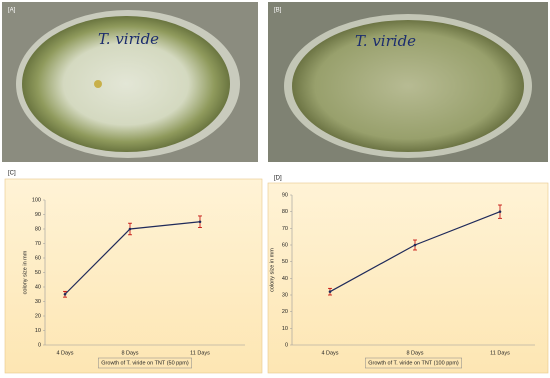  Describe the element at coordinates (408, 86) in the screenshot. I see `dish-b` at that location.